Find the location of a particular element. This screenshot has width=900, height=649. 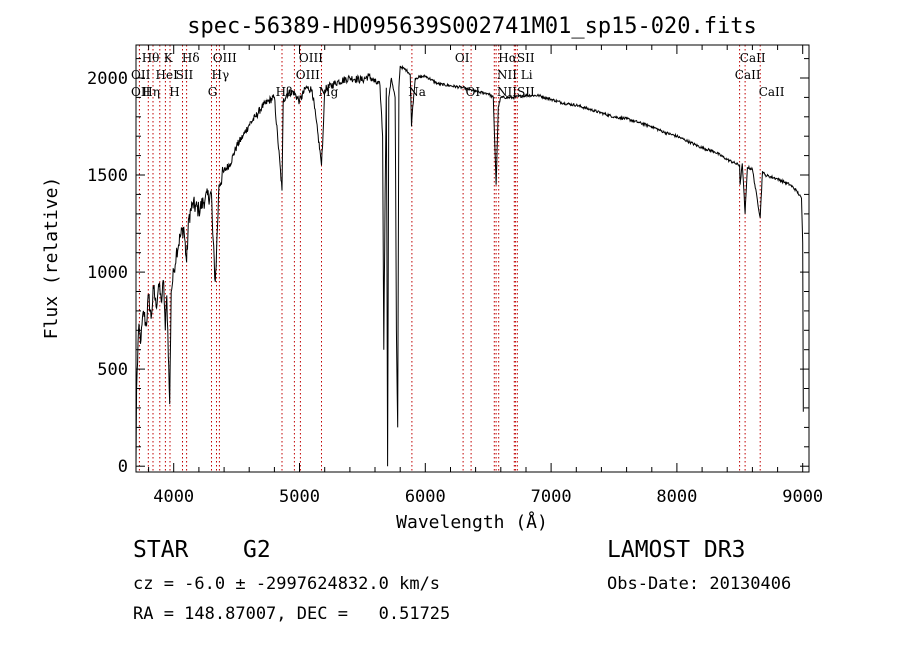

line-label: K is located at coordinates (169, 58).